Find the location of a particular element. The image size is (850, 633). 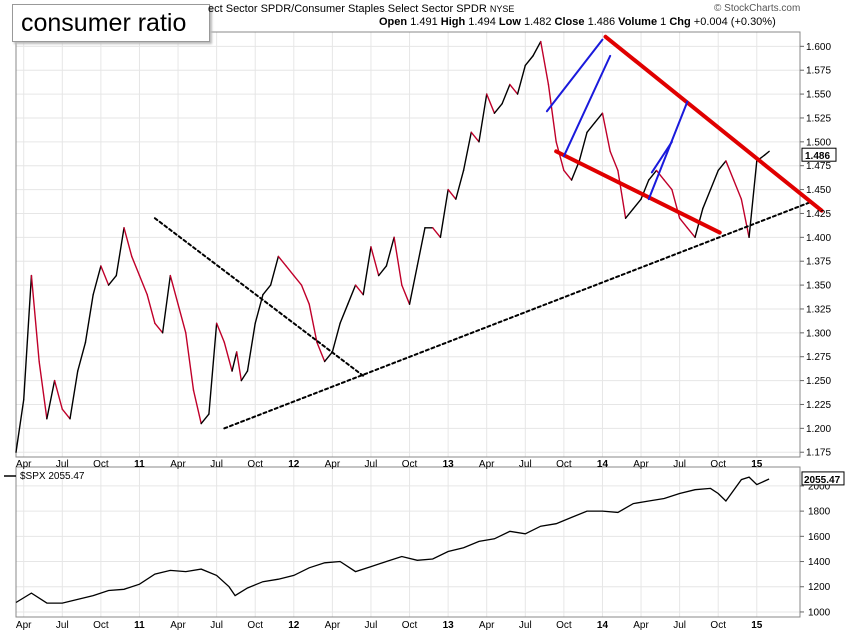

y-tick-label: 1.300 is located at coordinates (818, 333).